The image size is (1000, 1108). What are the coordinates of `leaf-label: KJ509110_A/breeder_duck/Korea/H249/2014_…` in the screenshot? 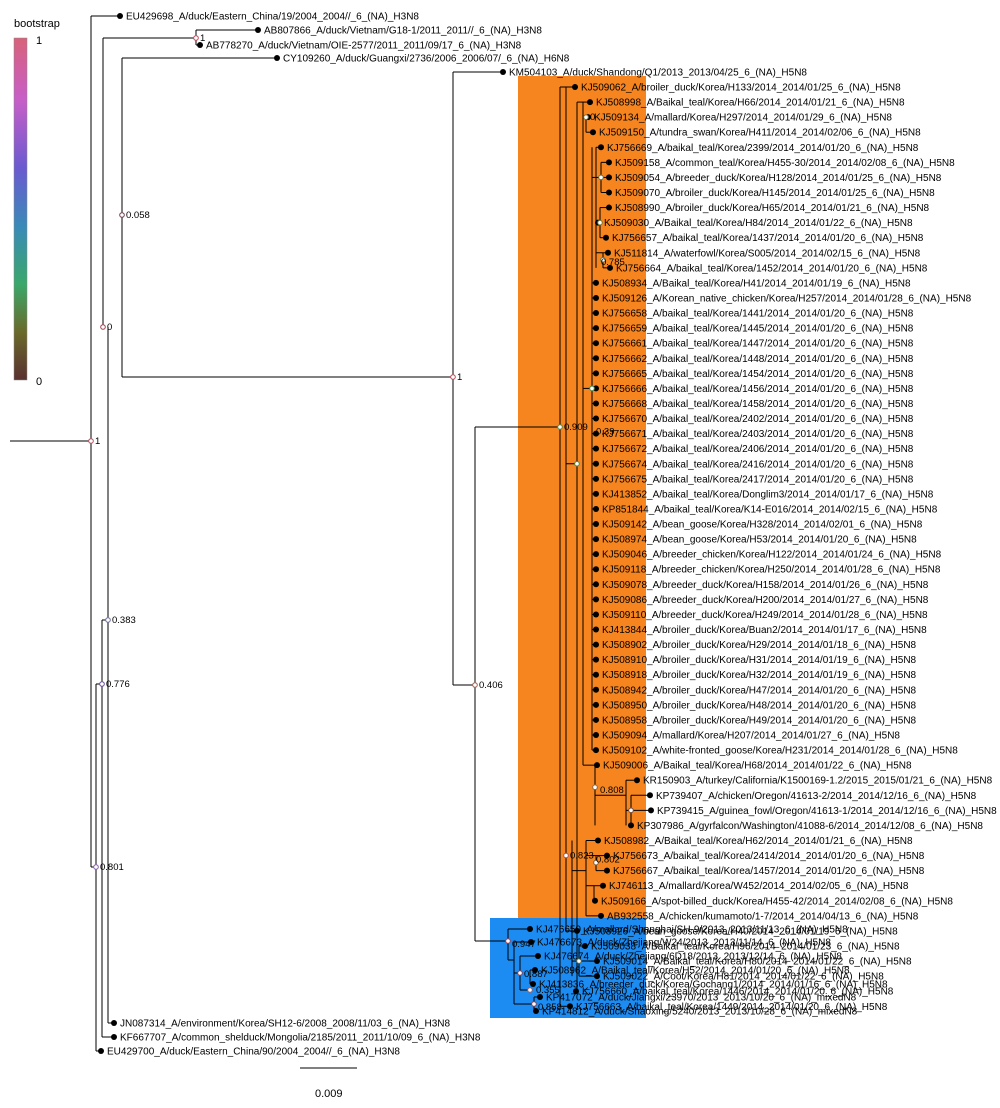 It's located at (765, 615).